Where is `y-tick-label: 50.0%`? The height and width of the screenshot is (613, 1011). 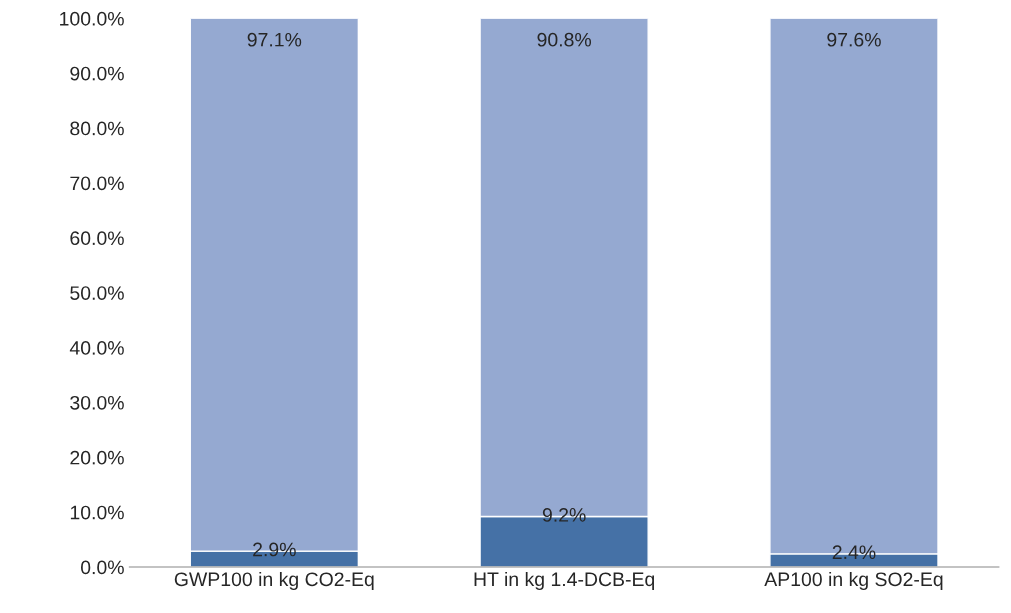 y-tick-label: 50.0% is located at coordinates (97, 293).